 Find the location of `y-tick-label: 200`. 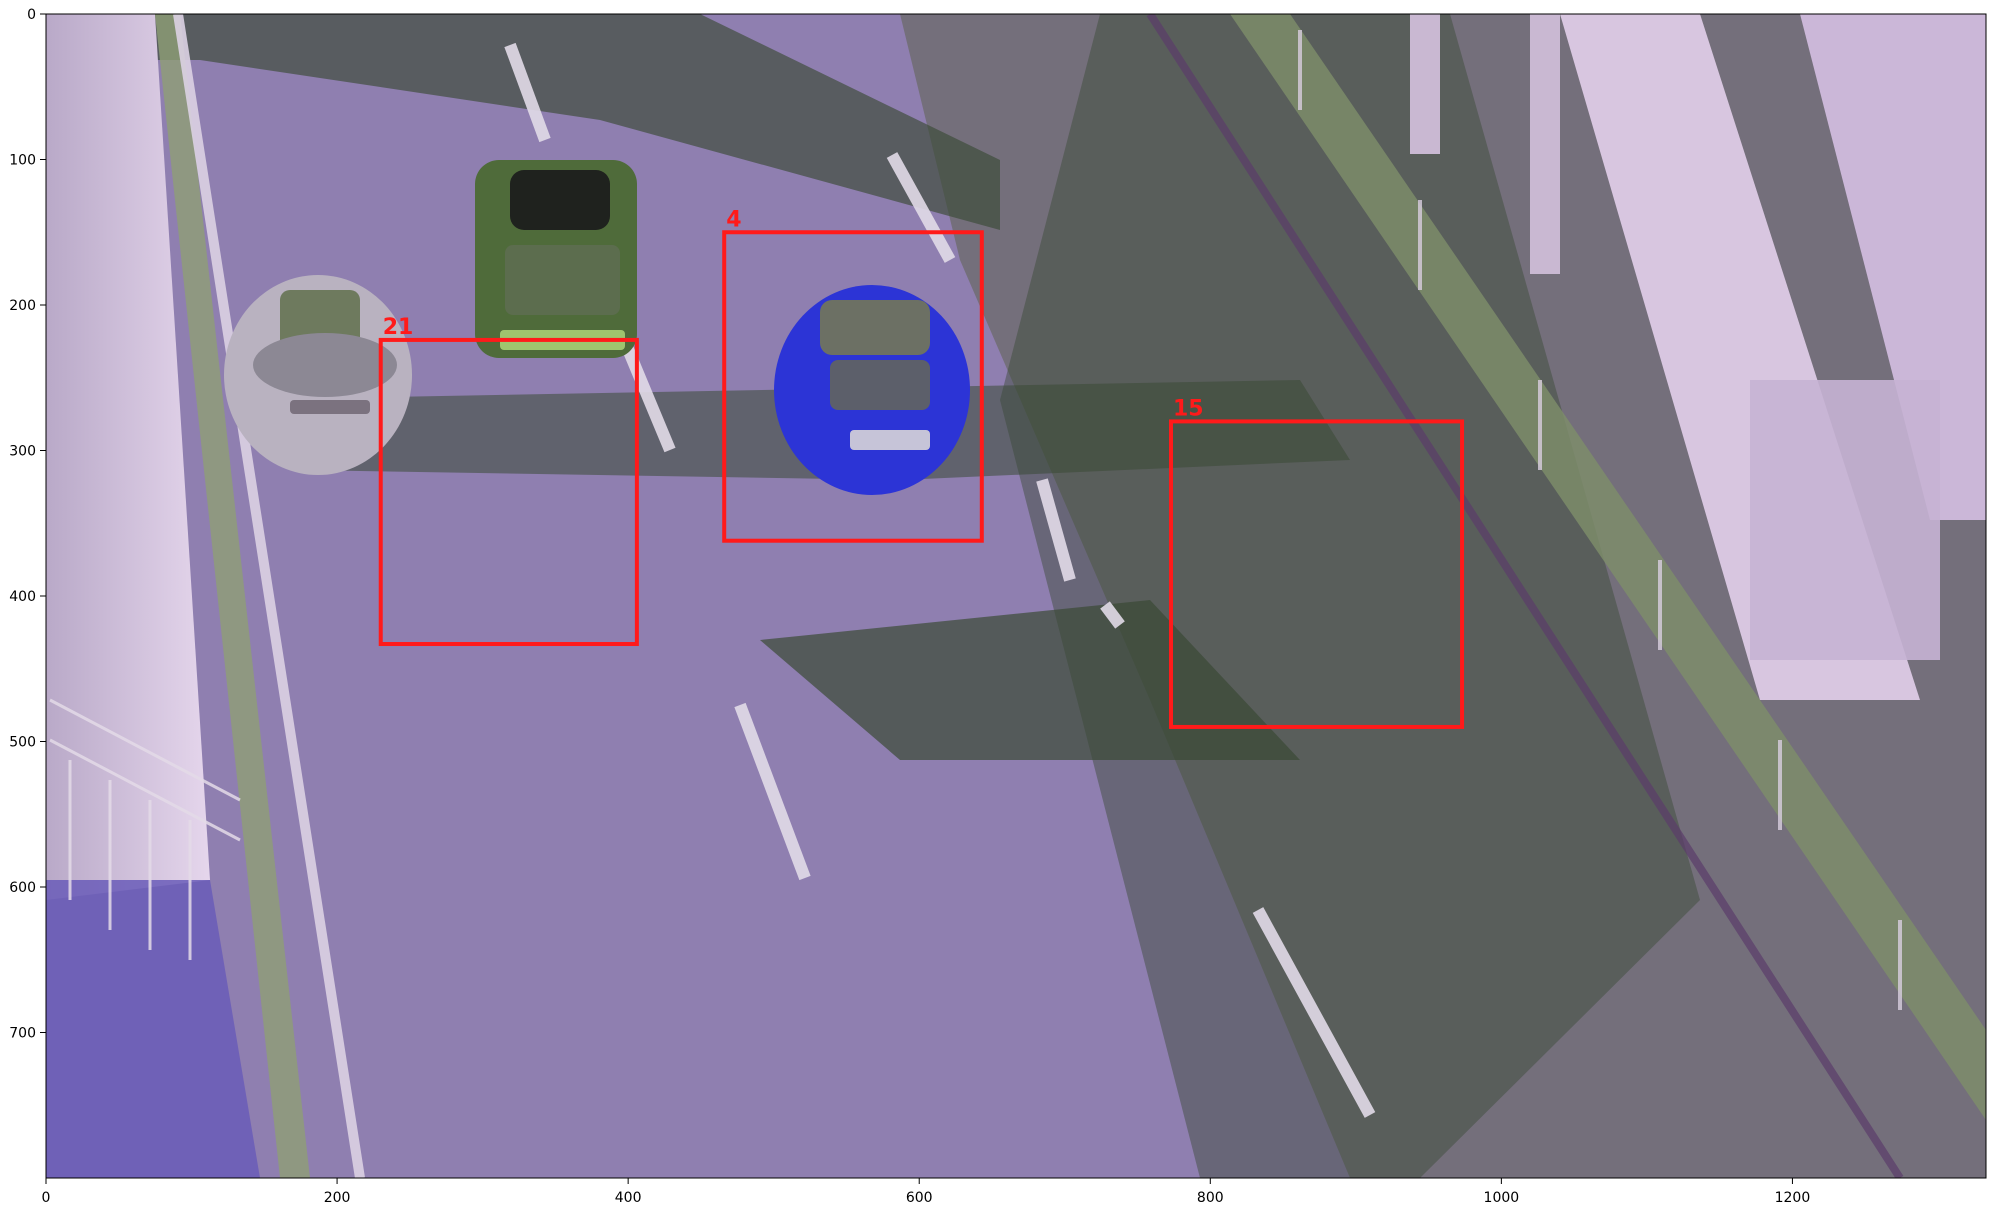

y-tick-label: 200 is located at coordinates (22, 306).